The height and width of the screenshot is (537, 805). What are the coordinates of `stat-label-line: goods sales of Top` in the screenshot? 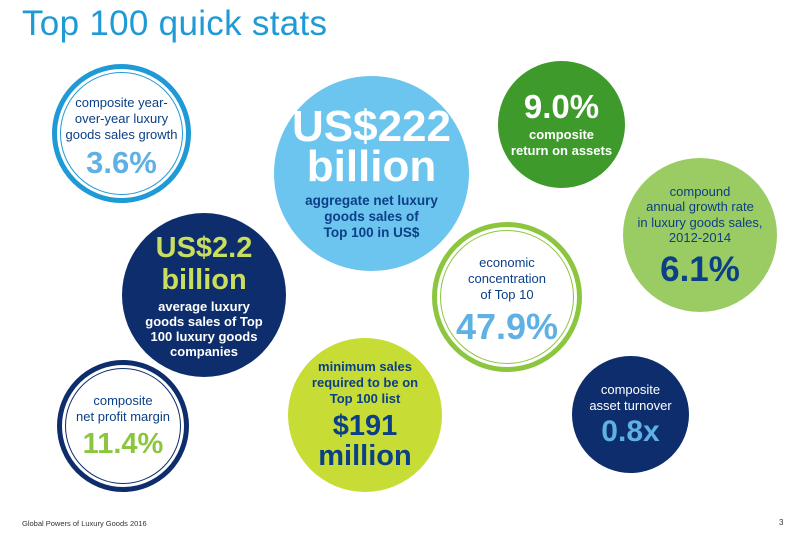 It's located at (204, 321).